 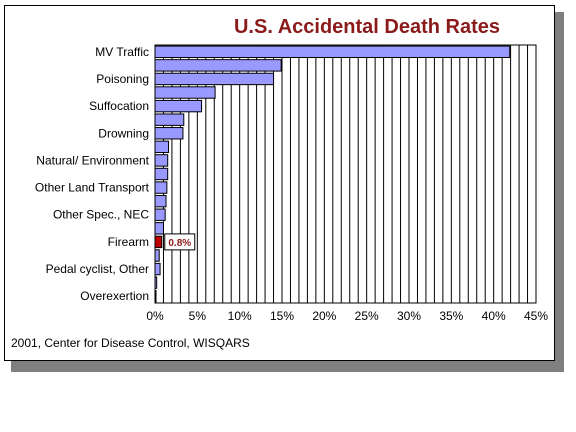 I want to click on x-tick-label: 25%, so click(x=367, y=316).